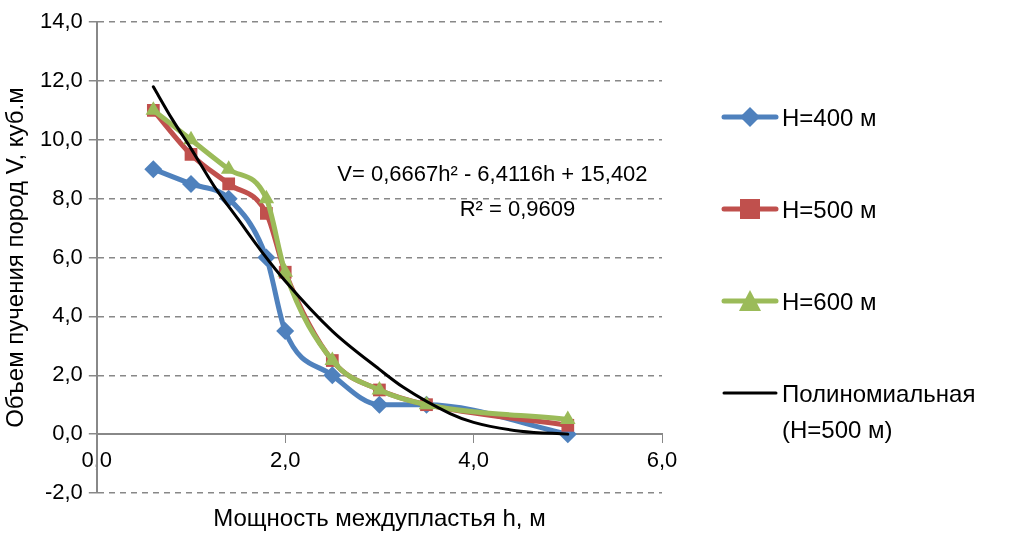 This screenshot has width=1019, height=533. What do you see at coordinates (517, 209) in the screenshot?
I see `annotation: R² = 0,9609` at bounding box center [517, 209].